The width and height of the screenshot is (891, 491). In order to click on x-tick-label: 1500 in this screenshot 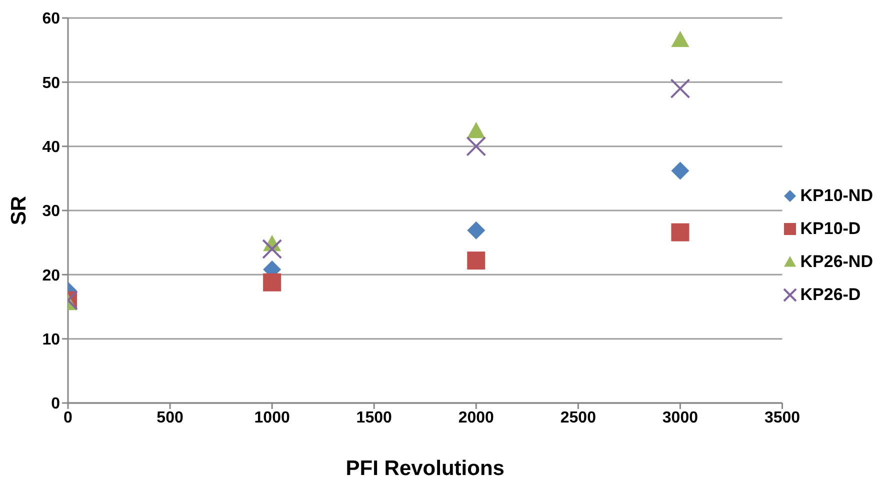, I will do `click(374, 417)`.